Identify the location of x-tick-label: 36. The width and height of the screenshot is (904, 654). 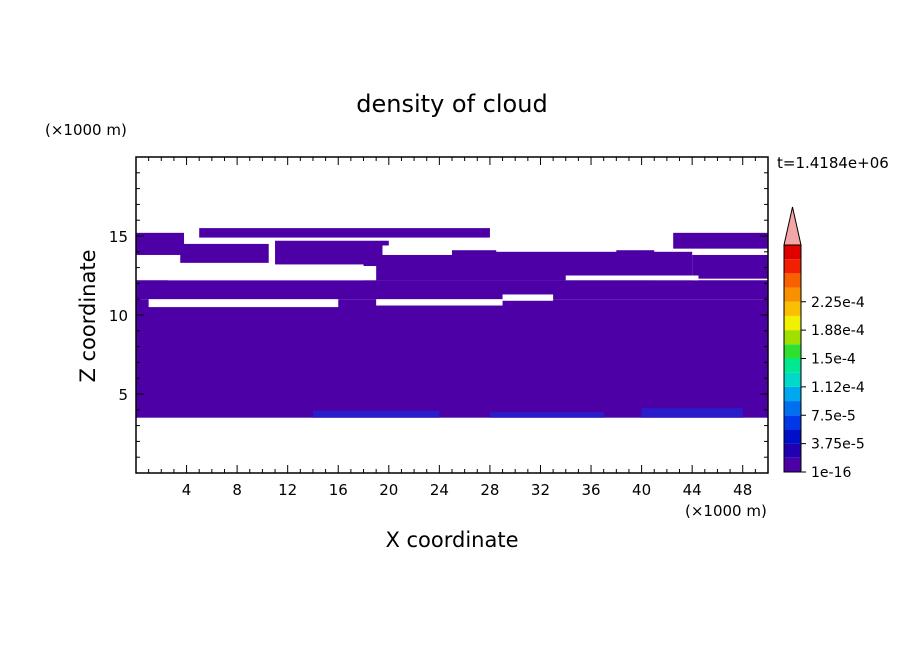
(590, 490).